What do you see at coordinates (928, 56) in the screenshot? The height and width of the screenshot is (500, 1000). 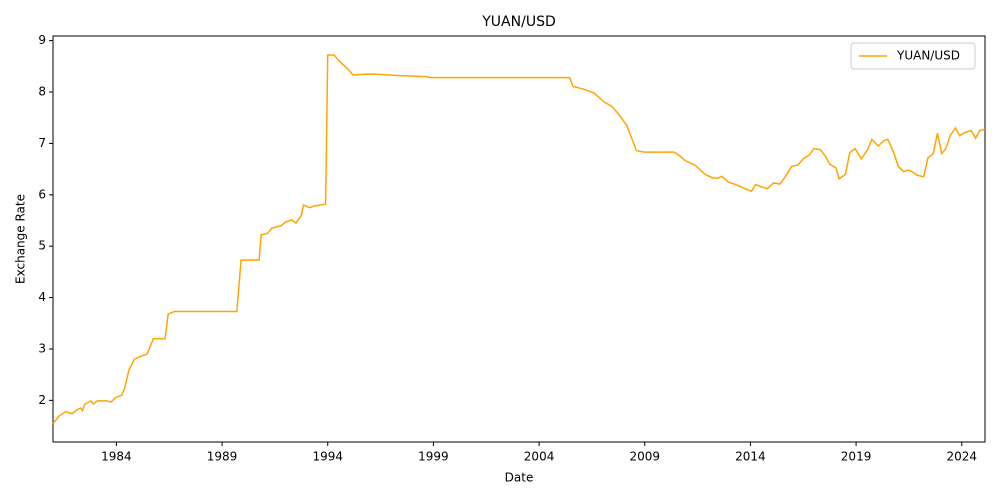 I see `legend-label: YUAN/USD` at bounding box center [928, 56].